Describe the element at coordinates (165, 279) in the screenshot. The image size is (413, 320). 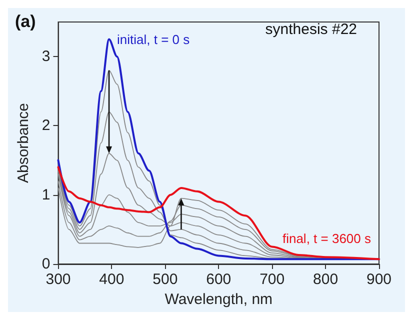
I see `x-tick-label: 500` at that location.